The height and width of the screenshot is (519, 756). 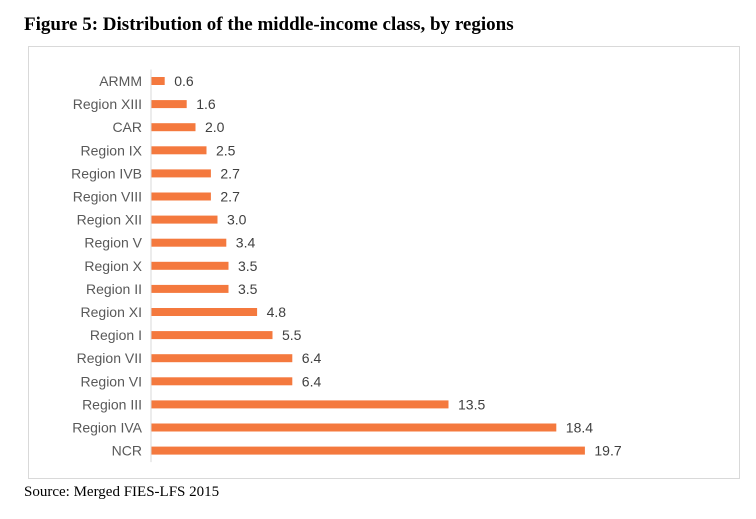 What do you see at coordinates (120, 81) in the screenshot?
I see `category-label: ARMM` at bounding box center [120, 81].